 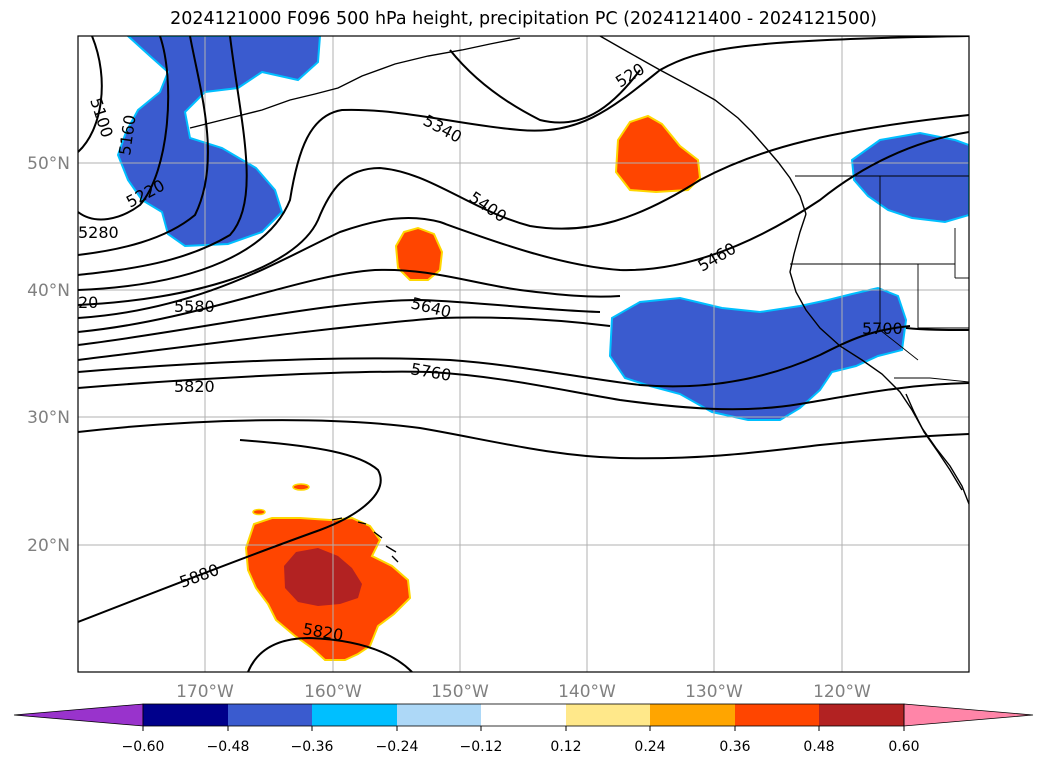 I want to click on colorbar-tick-label: −0.24, so click(x=397, y=747).